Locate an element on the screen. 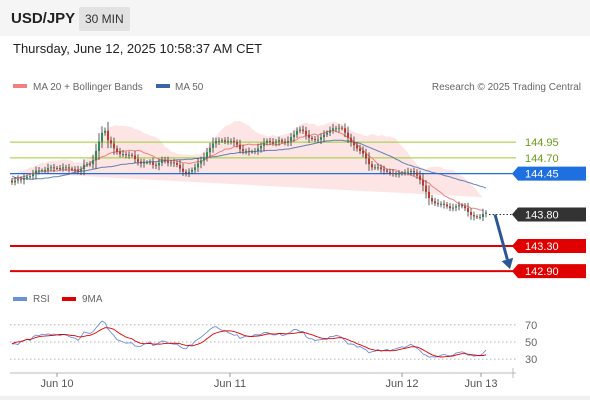 This screenshot has width=590, height=400. credit-text: Research © 2025 Trading Central is located at coordinates (506, 87).